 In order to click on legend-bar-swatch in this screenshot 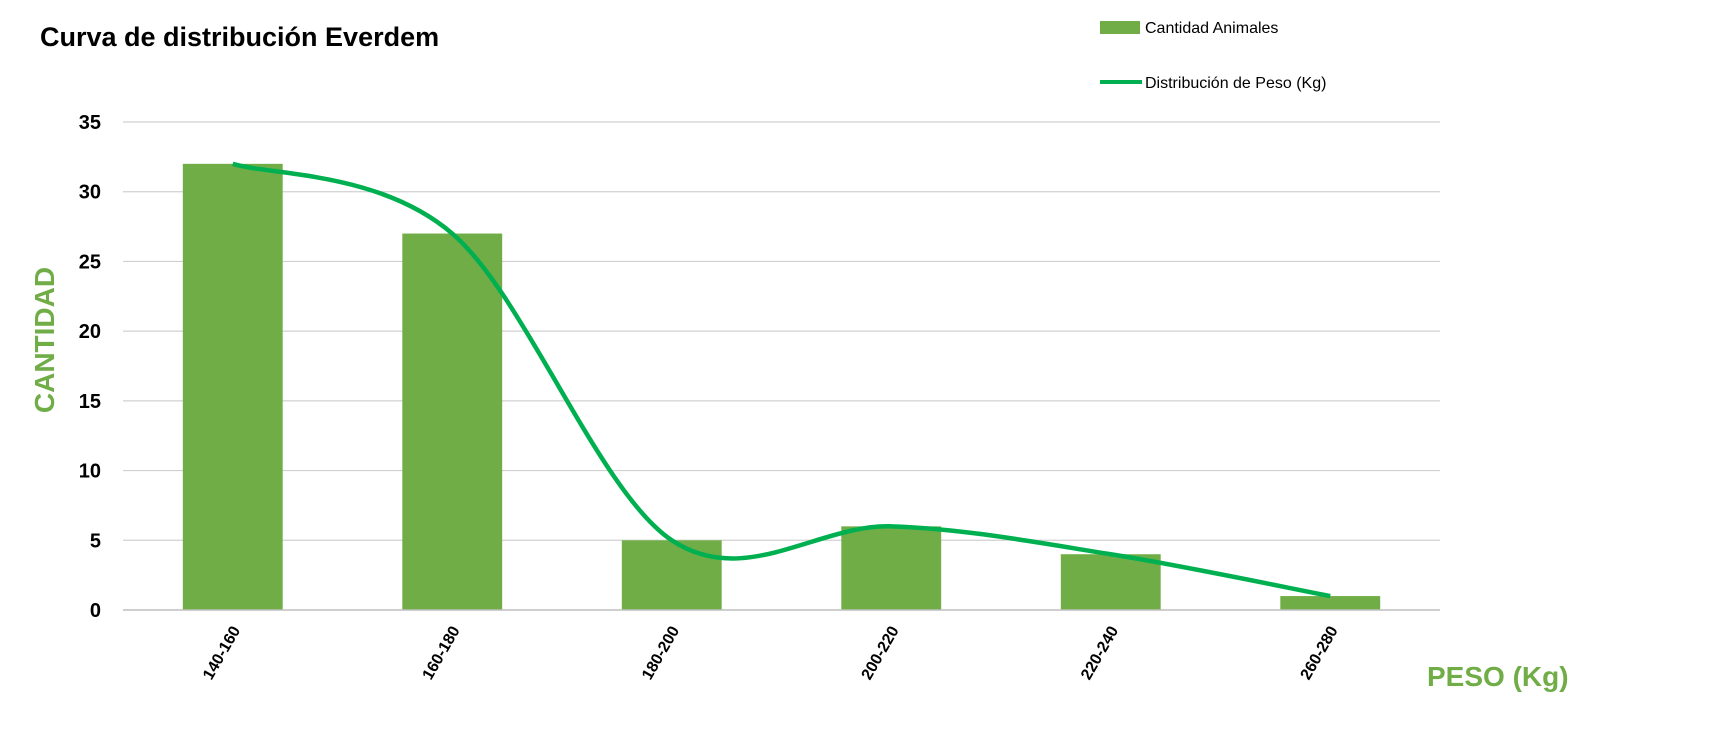, I will do `click(1120, 27)`.